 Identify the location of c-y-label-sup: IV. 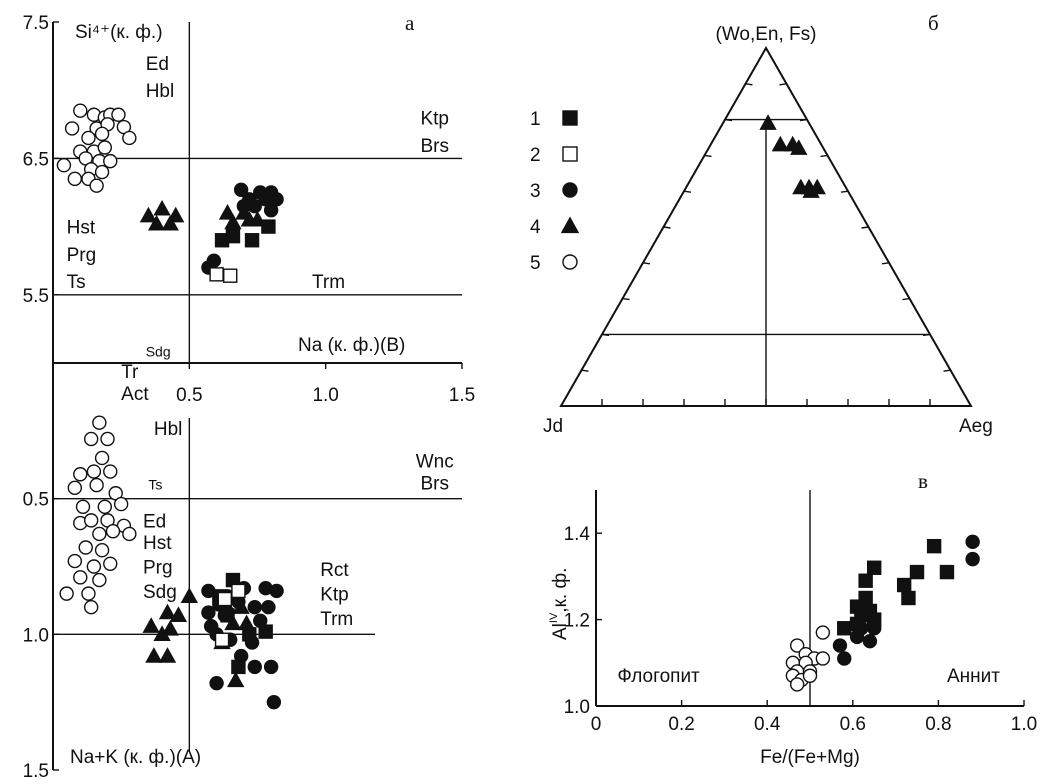
(554, 617).